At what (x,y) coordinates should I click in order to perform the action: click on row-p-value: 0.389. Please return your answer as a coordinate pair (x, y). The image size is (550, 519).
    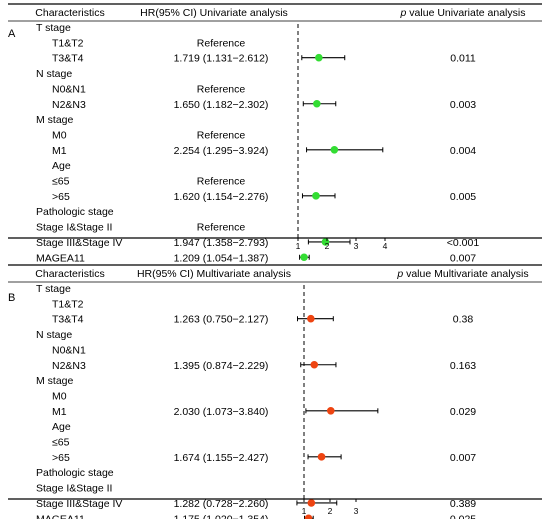
    Looking at the image, I should click on (463, 504).